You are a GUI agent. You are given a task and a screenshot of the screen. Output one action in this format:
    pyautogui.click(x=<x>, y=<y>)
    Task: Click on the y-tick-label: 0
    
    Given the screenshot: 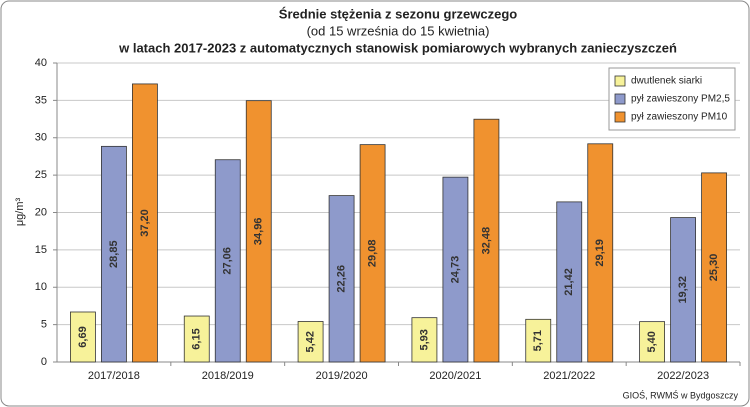 What is the action you would take?
    pyautogui.click(x=44, y=362)
    